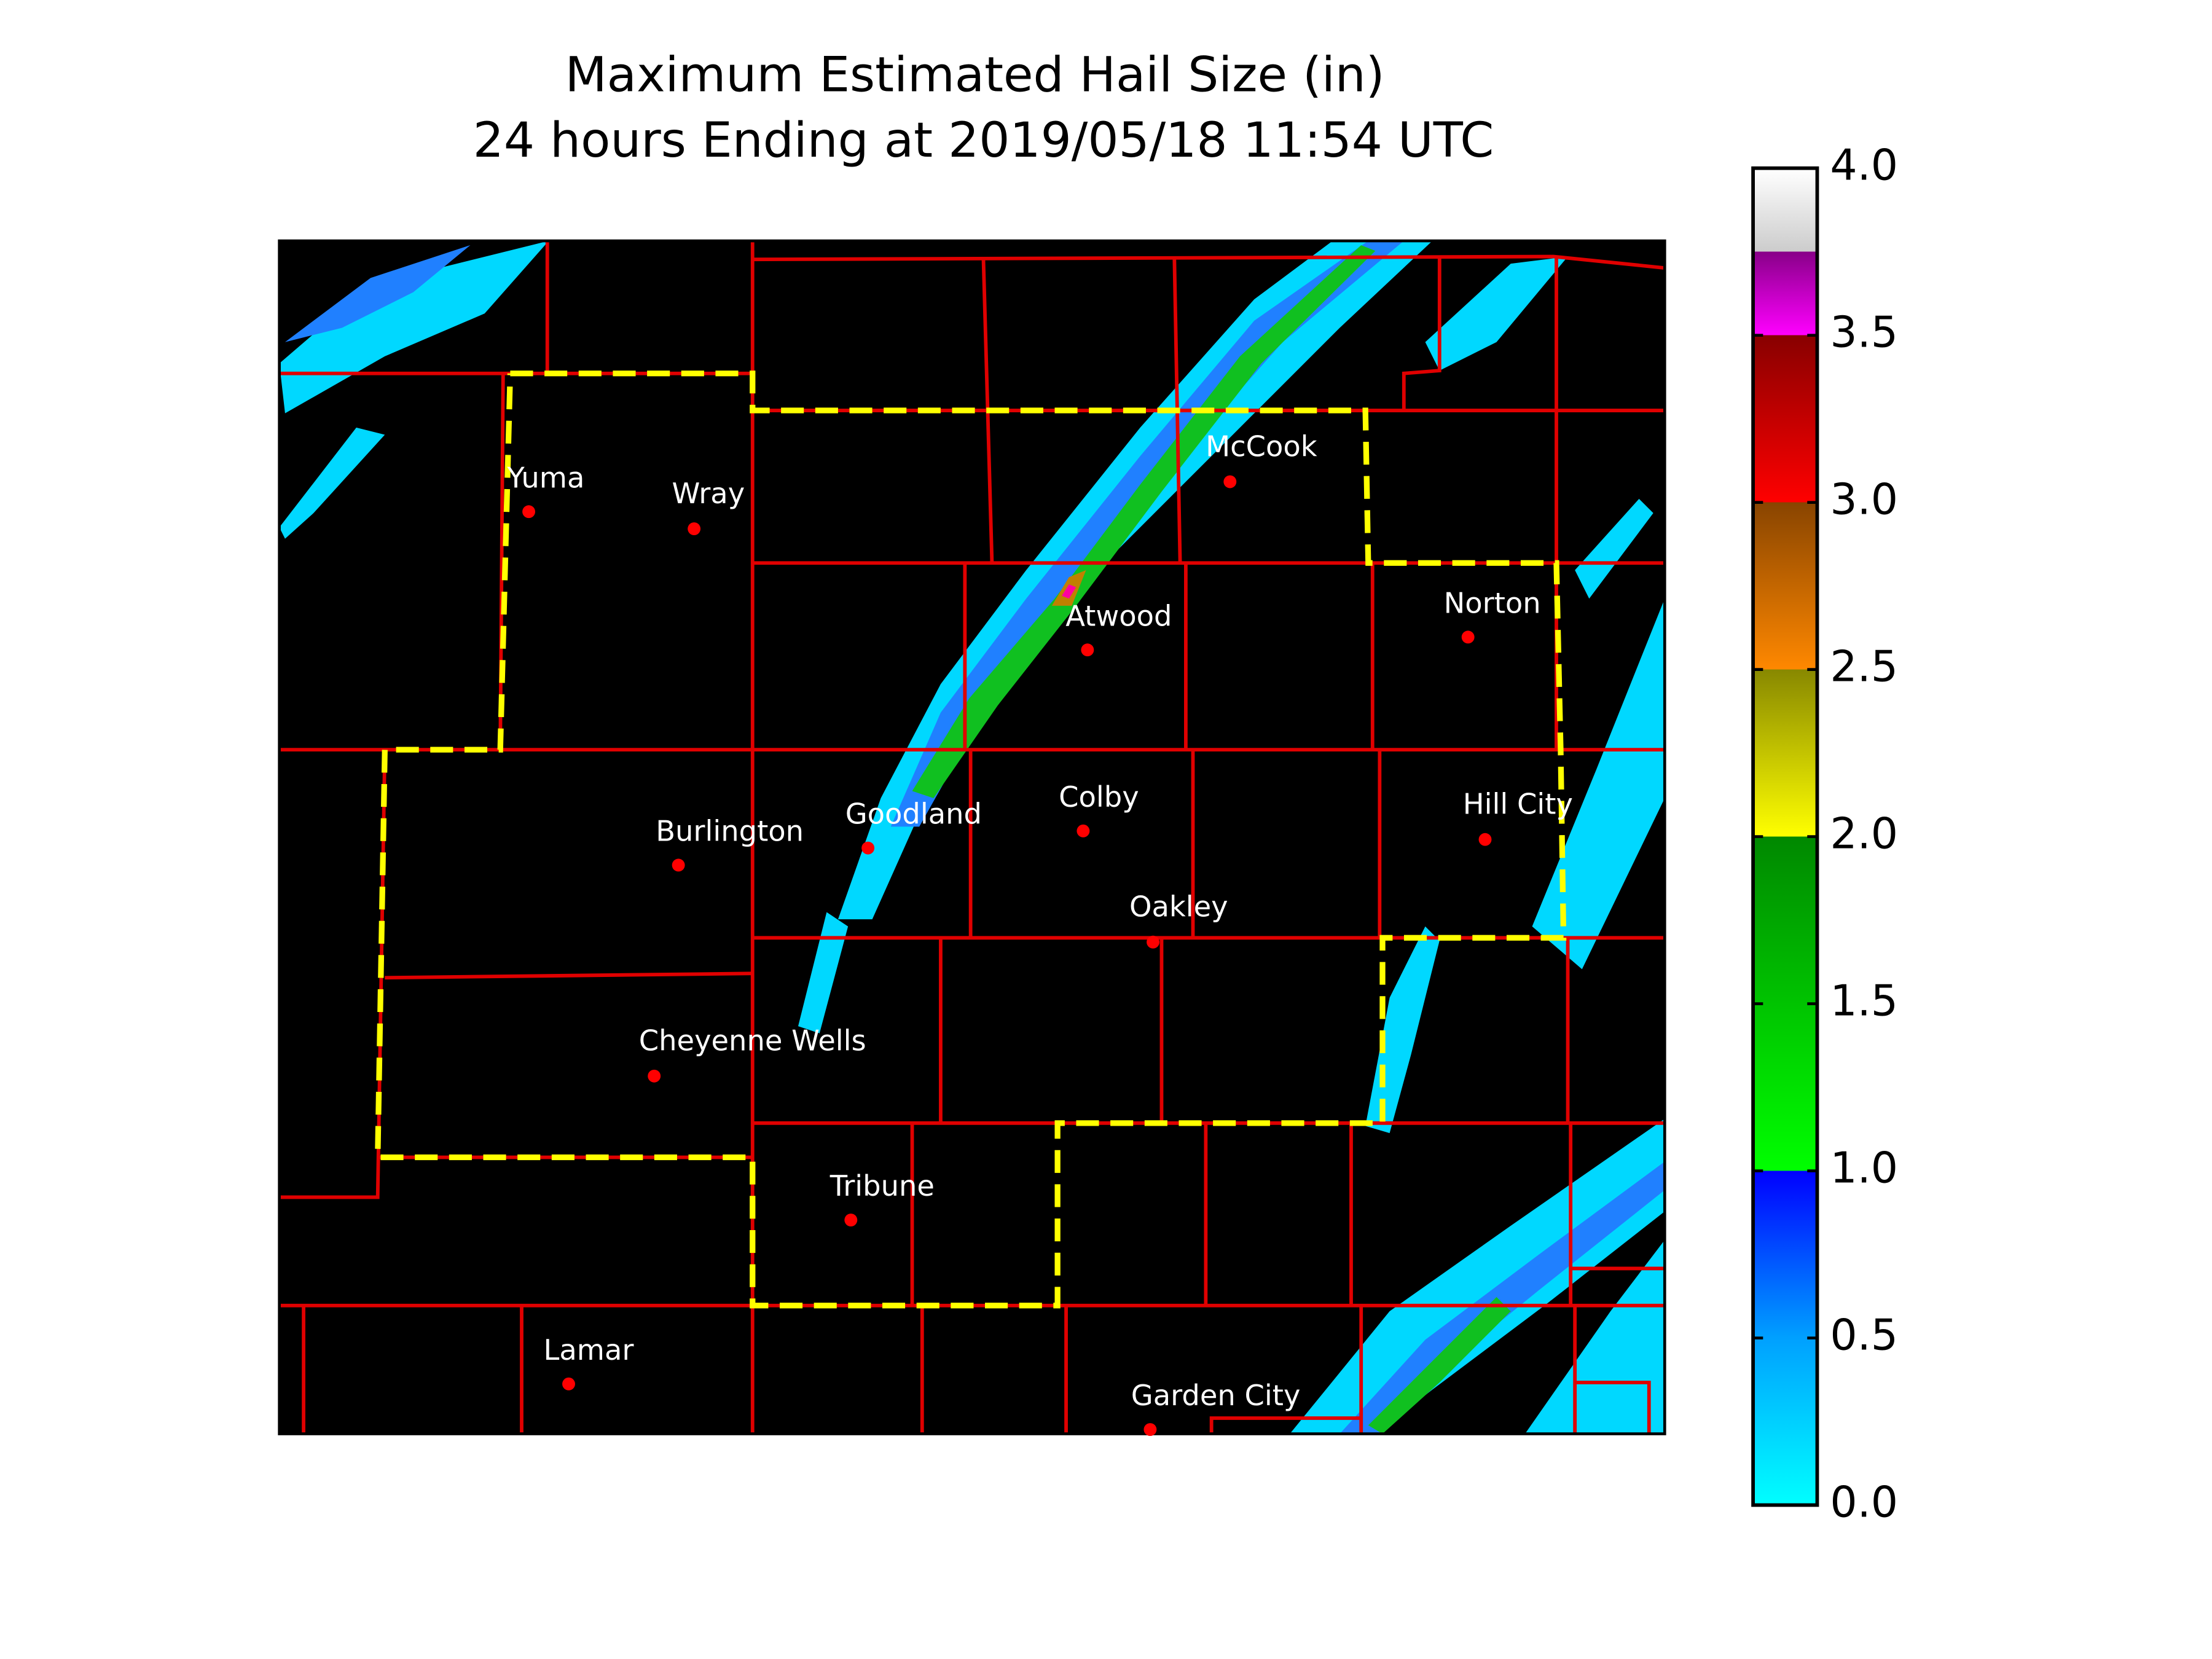  I want to click on colorbar-ticks: 0.0 0.5 1.0 1.5 2.0 2.5 3.0 3.5 4.0, so click(1825, 834).